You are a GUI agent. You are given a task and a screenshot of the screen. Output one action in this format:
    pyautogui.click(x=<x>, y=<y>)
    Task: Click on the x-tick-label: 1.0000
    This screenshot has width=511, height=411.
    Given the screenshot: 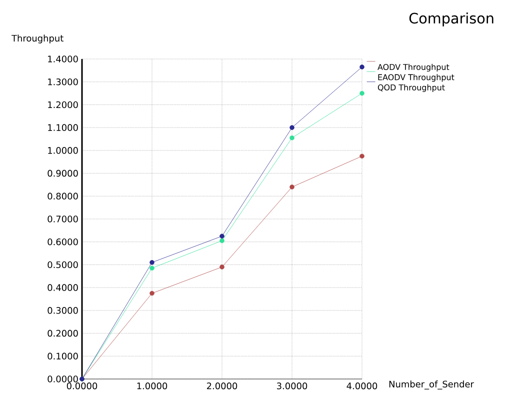 What is the action you would take?
    pyautogui.click(x=152, y=386)
    